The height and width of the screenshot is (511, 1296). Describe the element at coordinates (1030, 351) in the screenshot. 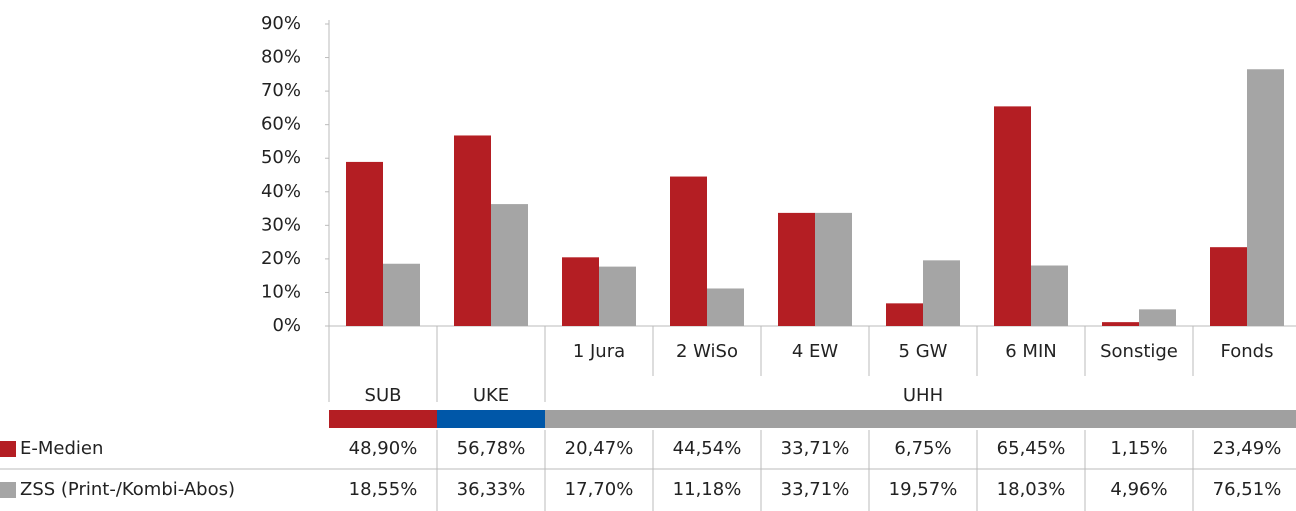

I see `x-tick-label: 6 MIN` at that location.